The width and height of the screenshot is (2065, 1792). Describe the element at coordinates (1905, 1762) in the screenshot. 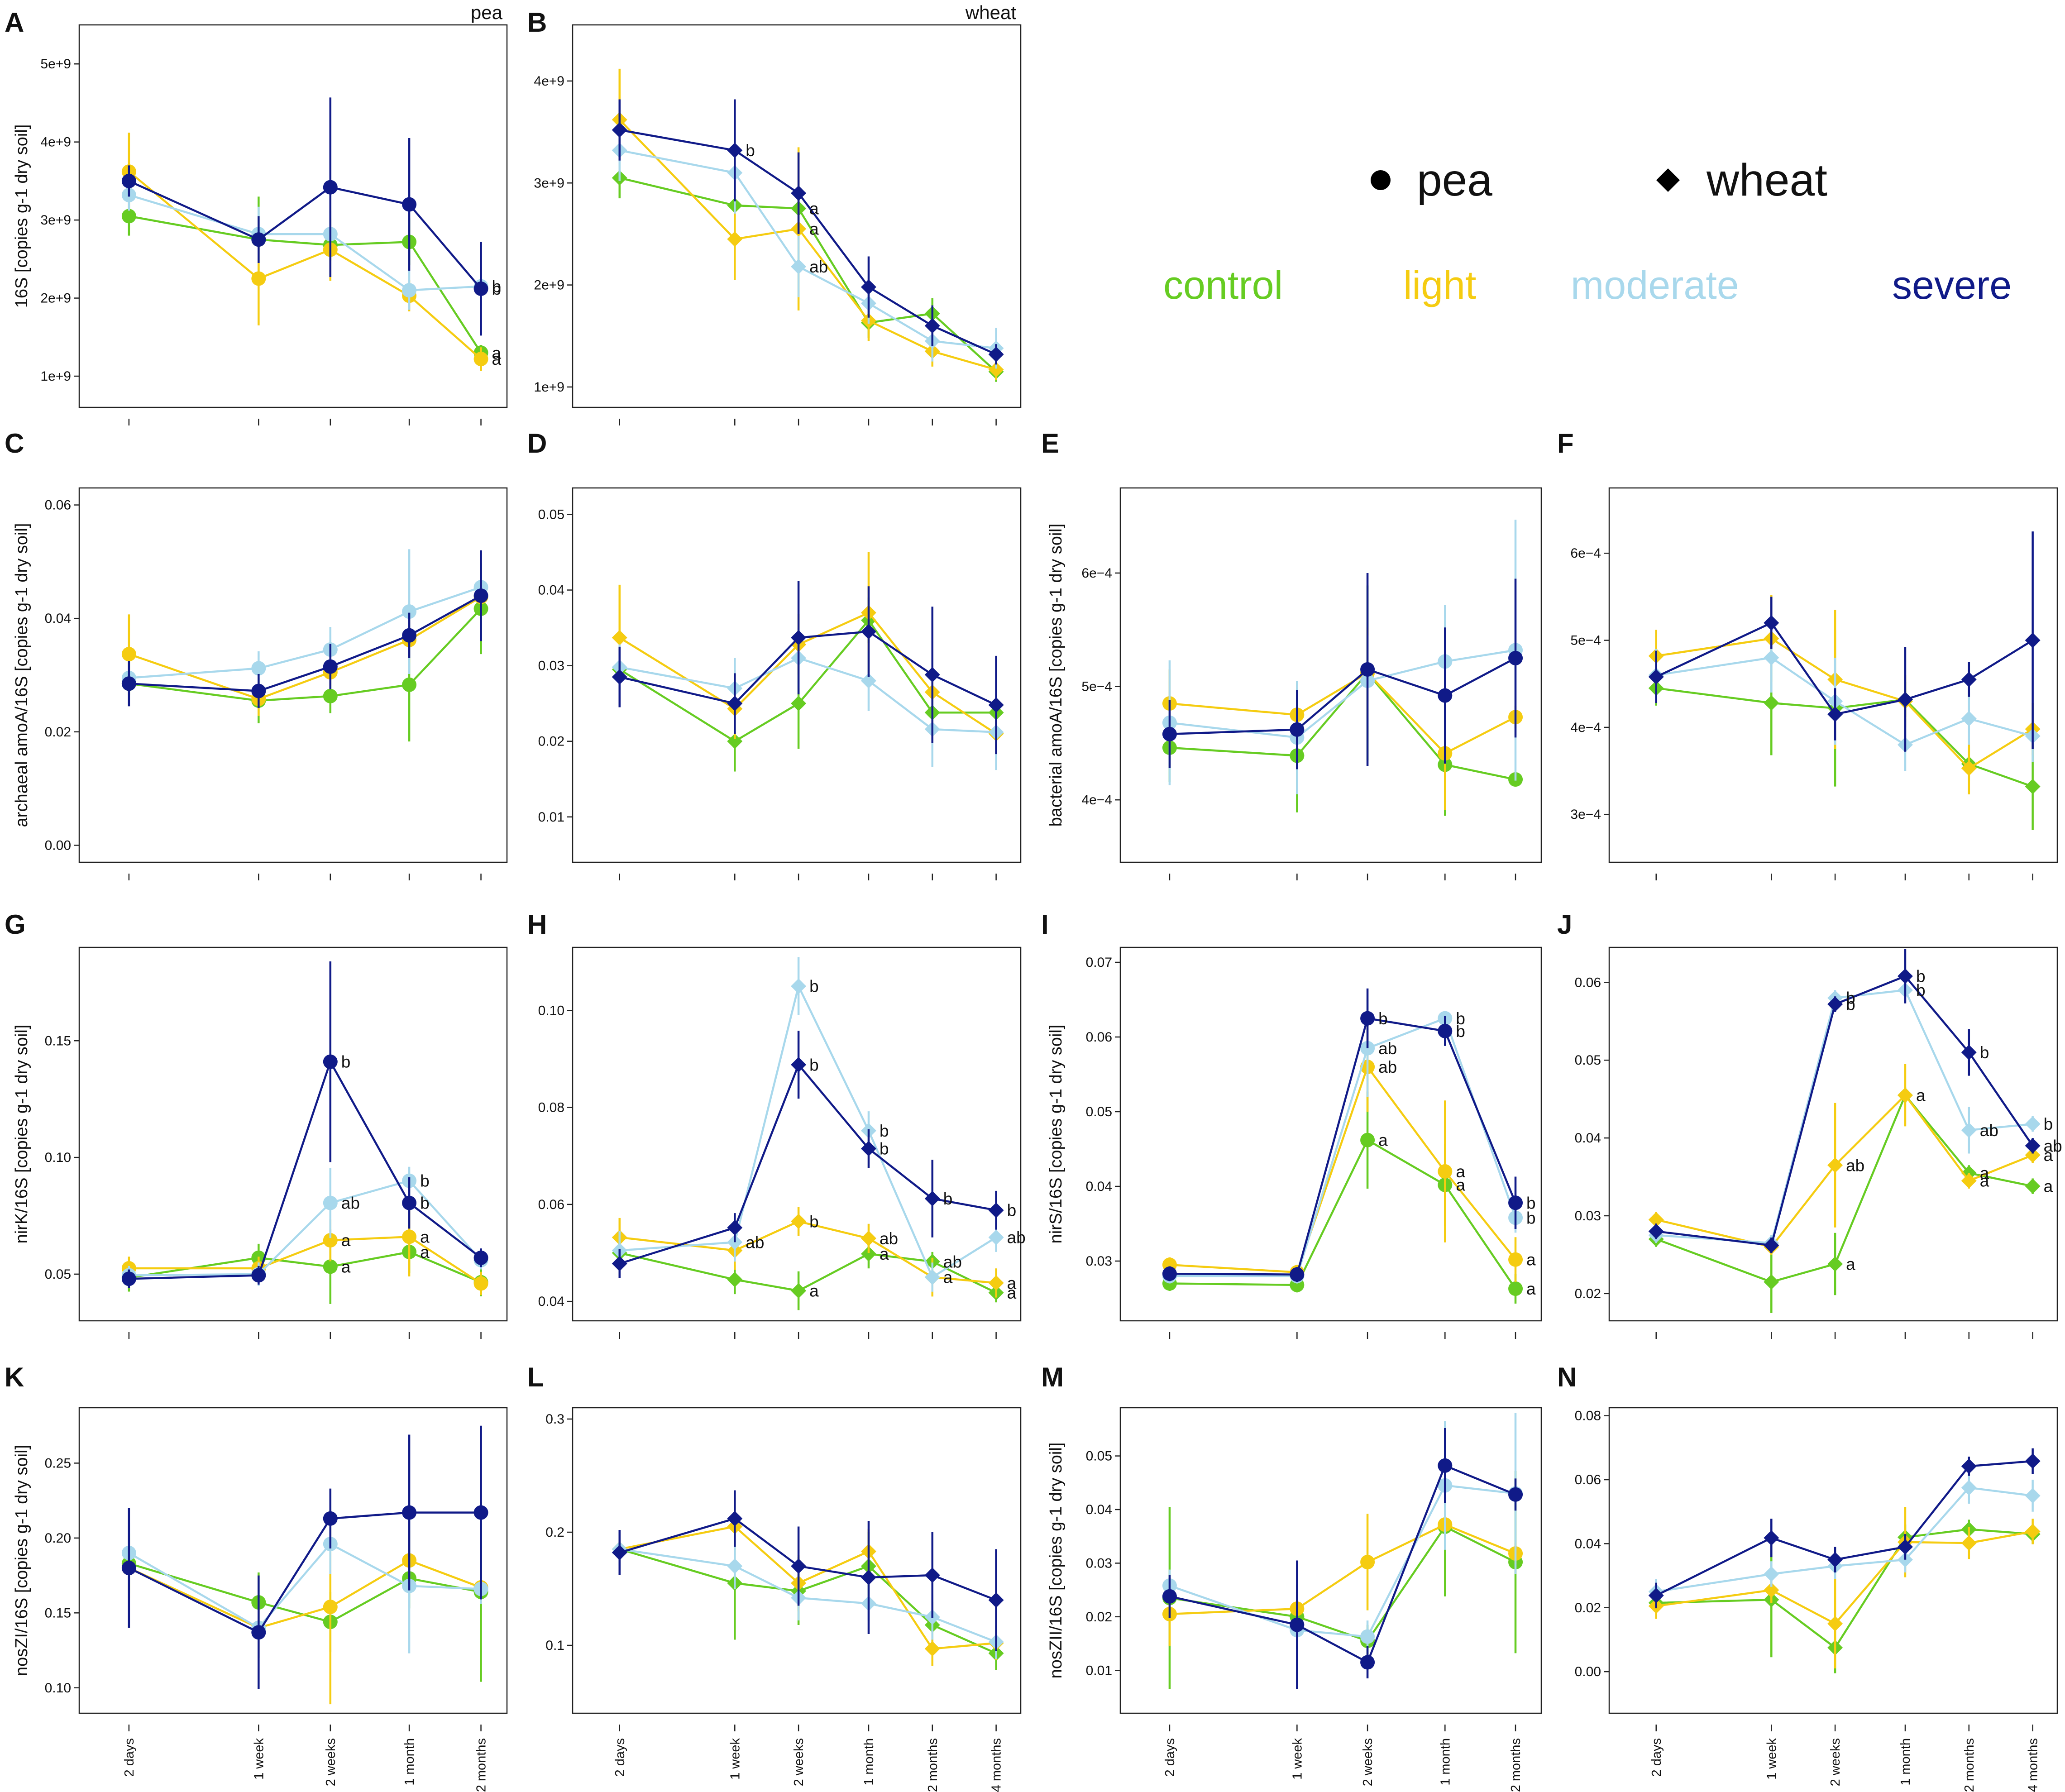

I see `x-tick-label-n-3: 1 month` at that location.